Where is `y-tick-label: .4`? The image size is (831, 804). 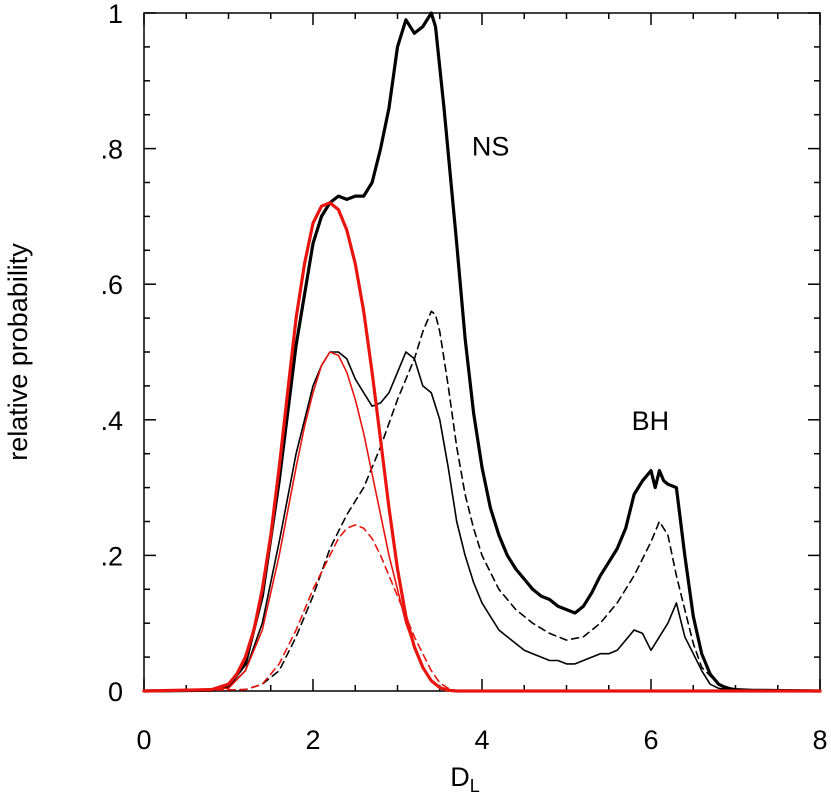 y-tick-label: .4 is located at coordinates (111, 421).